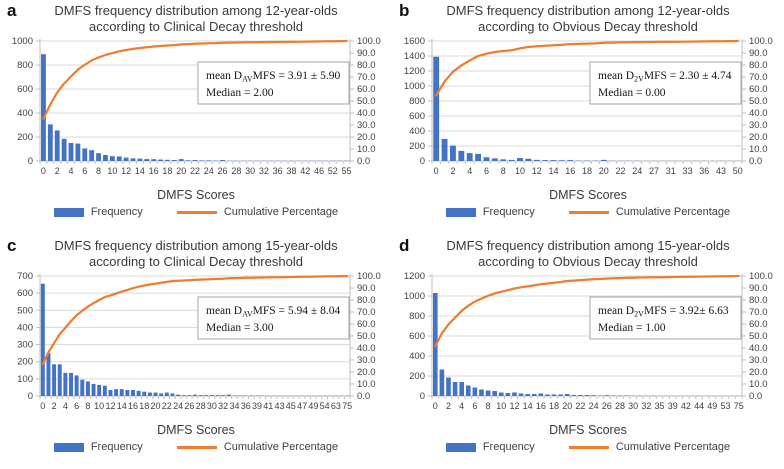 This screenshot has width=784, height=469. Describe the element at coordinates (646, 406) in the screenshot. I see `svg-text: 32` at that location.